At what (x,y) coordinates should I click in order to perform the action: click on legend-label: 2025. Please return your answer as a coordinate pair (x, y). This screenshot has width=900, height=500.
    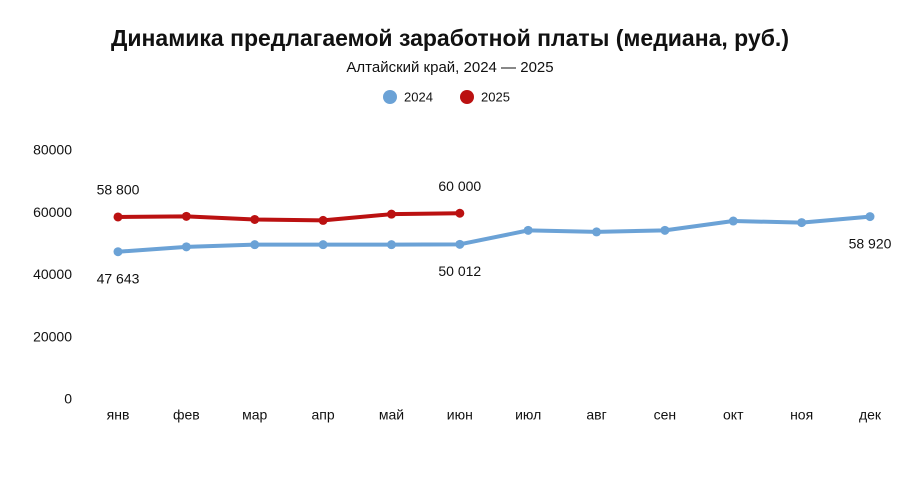
    Looking at the image, I should click on (495, 96).